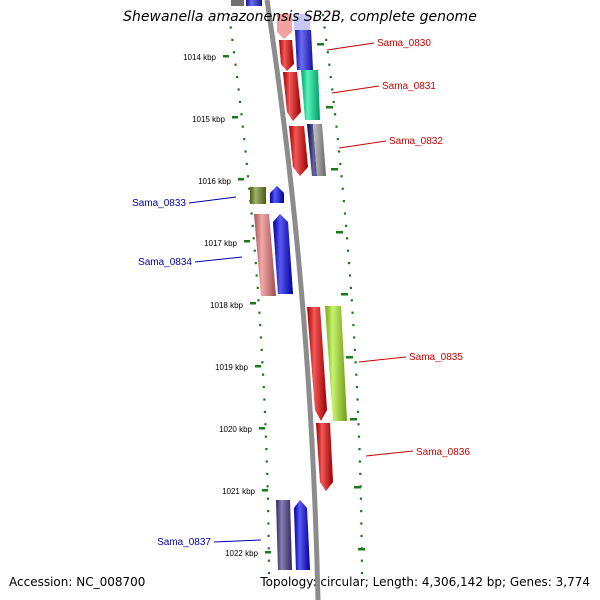 Image resolution: width=600 pixels, height=600 pixels. Describe the element at coordinates (165, 262) in the screenshot. I see `gene-label-sama-0834: Sama_0834` at that location.